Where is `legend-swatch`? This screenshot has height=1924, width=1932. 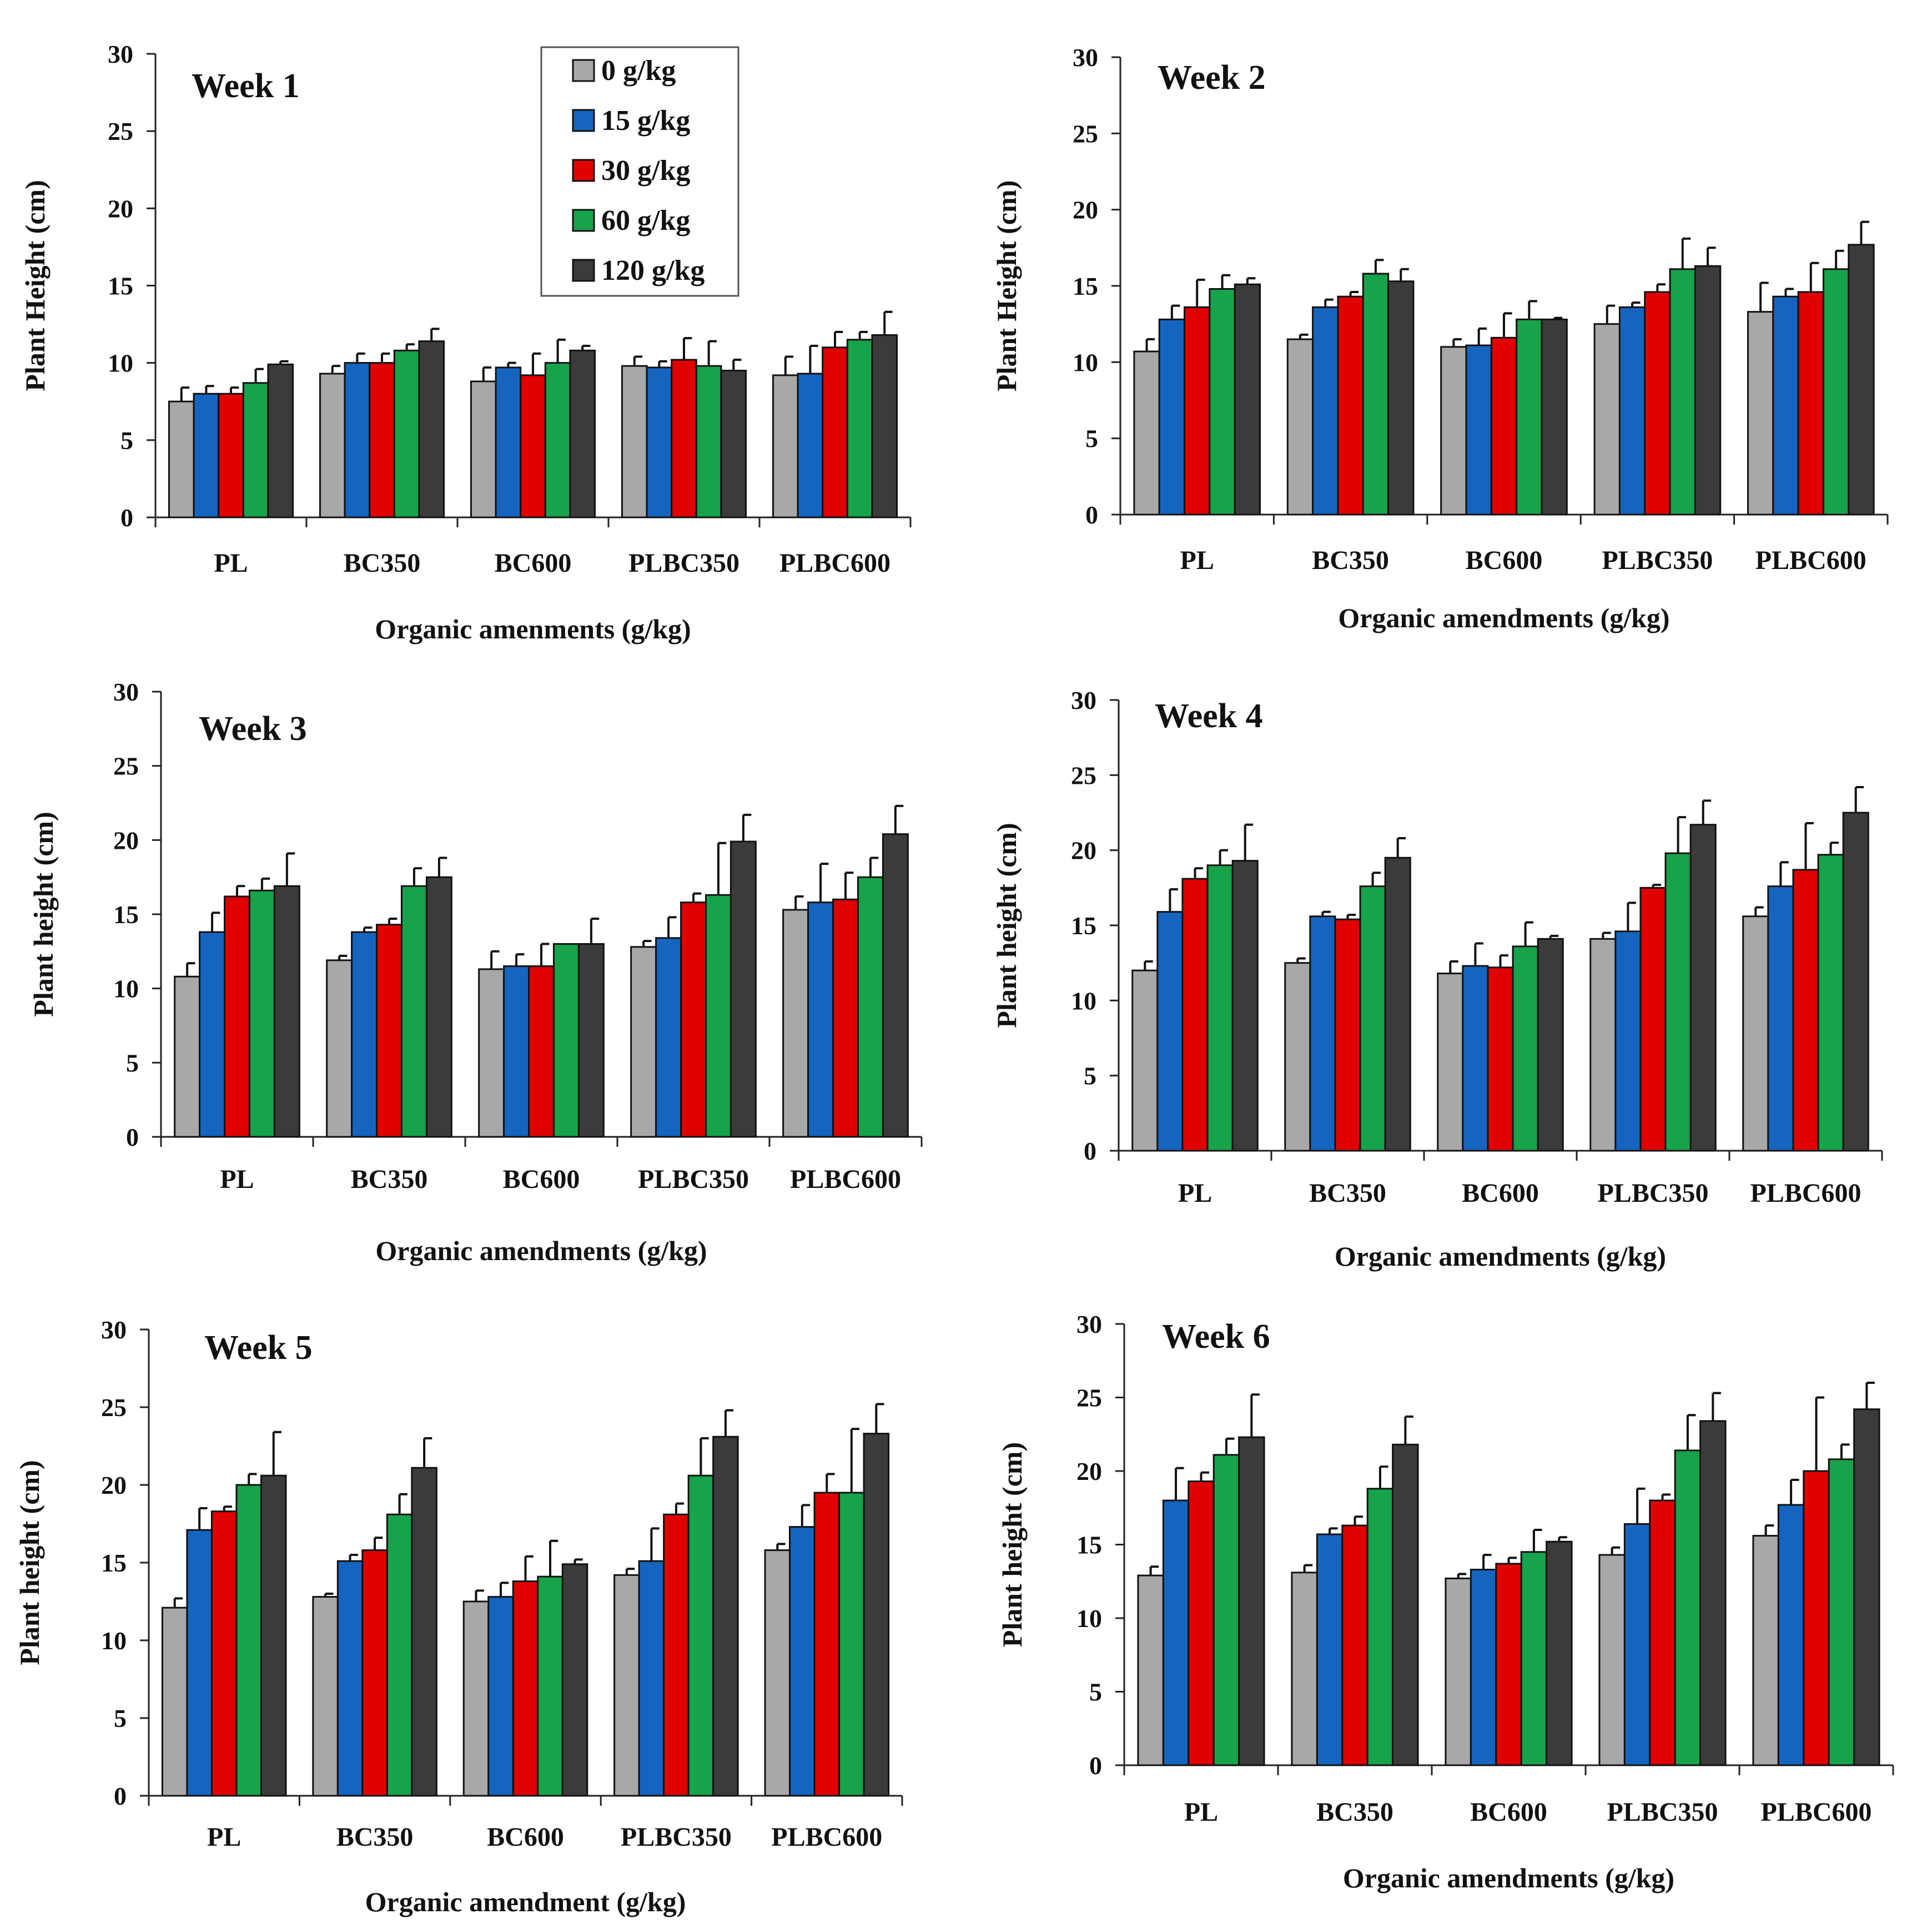 legend-swatch is located at coordinates (583, 70).